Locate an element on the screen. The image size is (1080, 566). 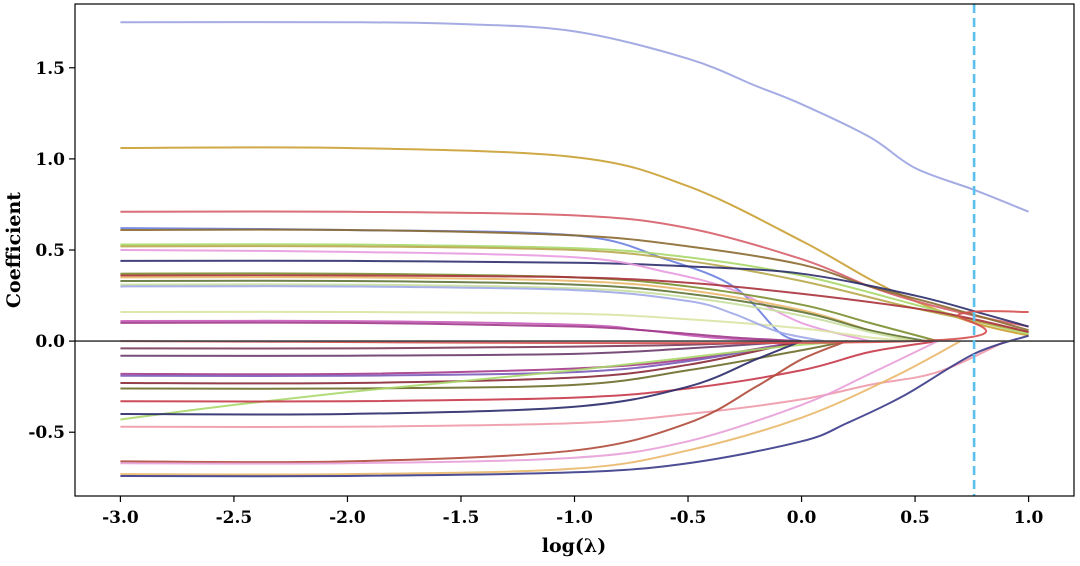
y-tick-label: 0.0 is located at coordinates (50, 342).